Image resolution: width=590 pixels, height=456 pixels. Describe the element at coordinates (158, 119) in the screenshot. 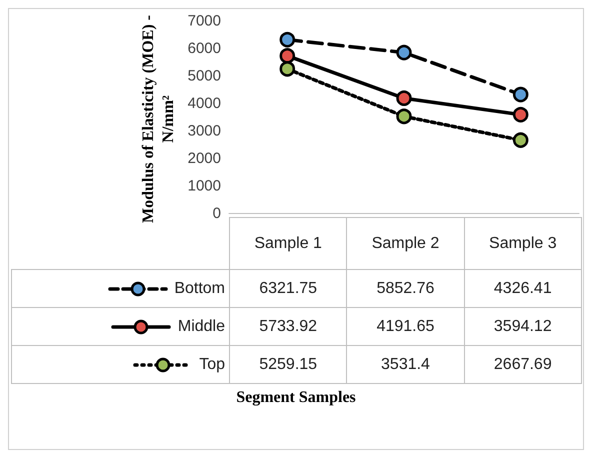

I see `y-axis-title: Modulus of Elasticity (MOE) - N/mm²` at that location.